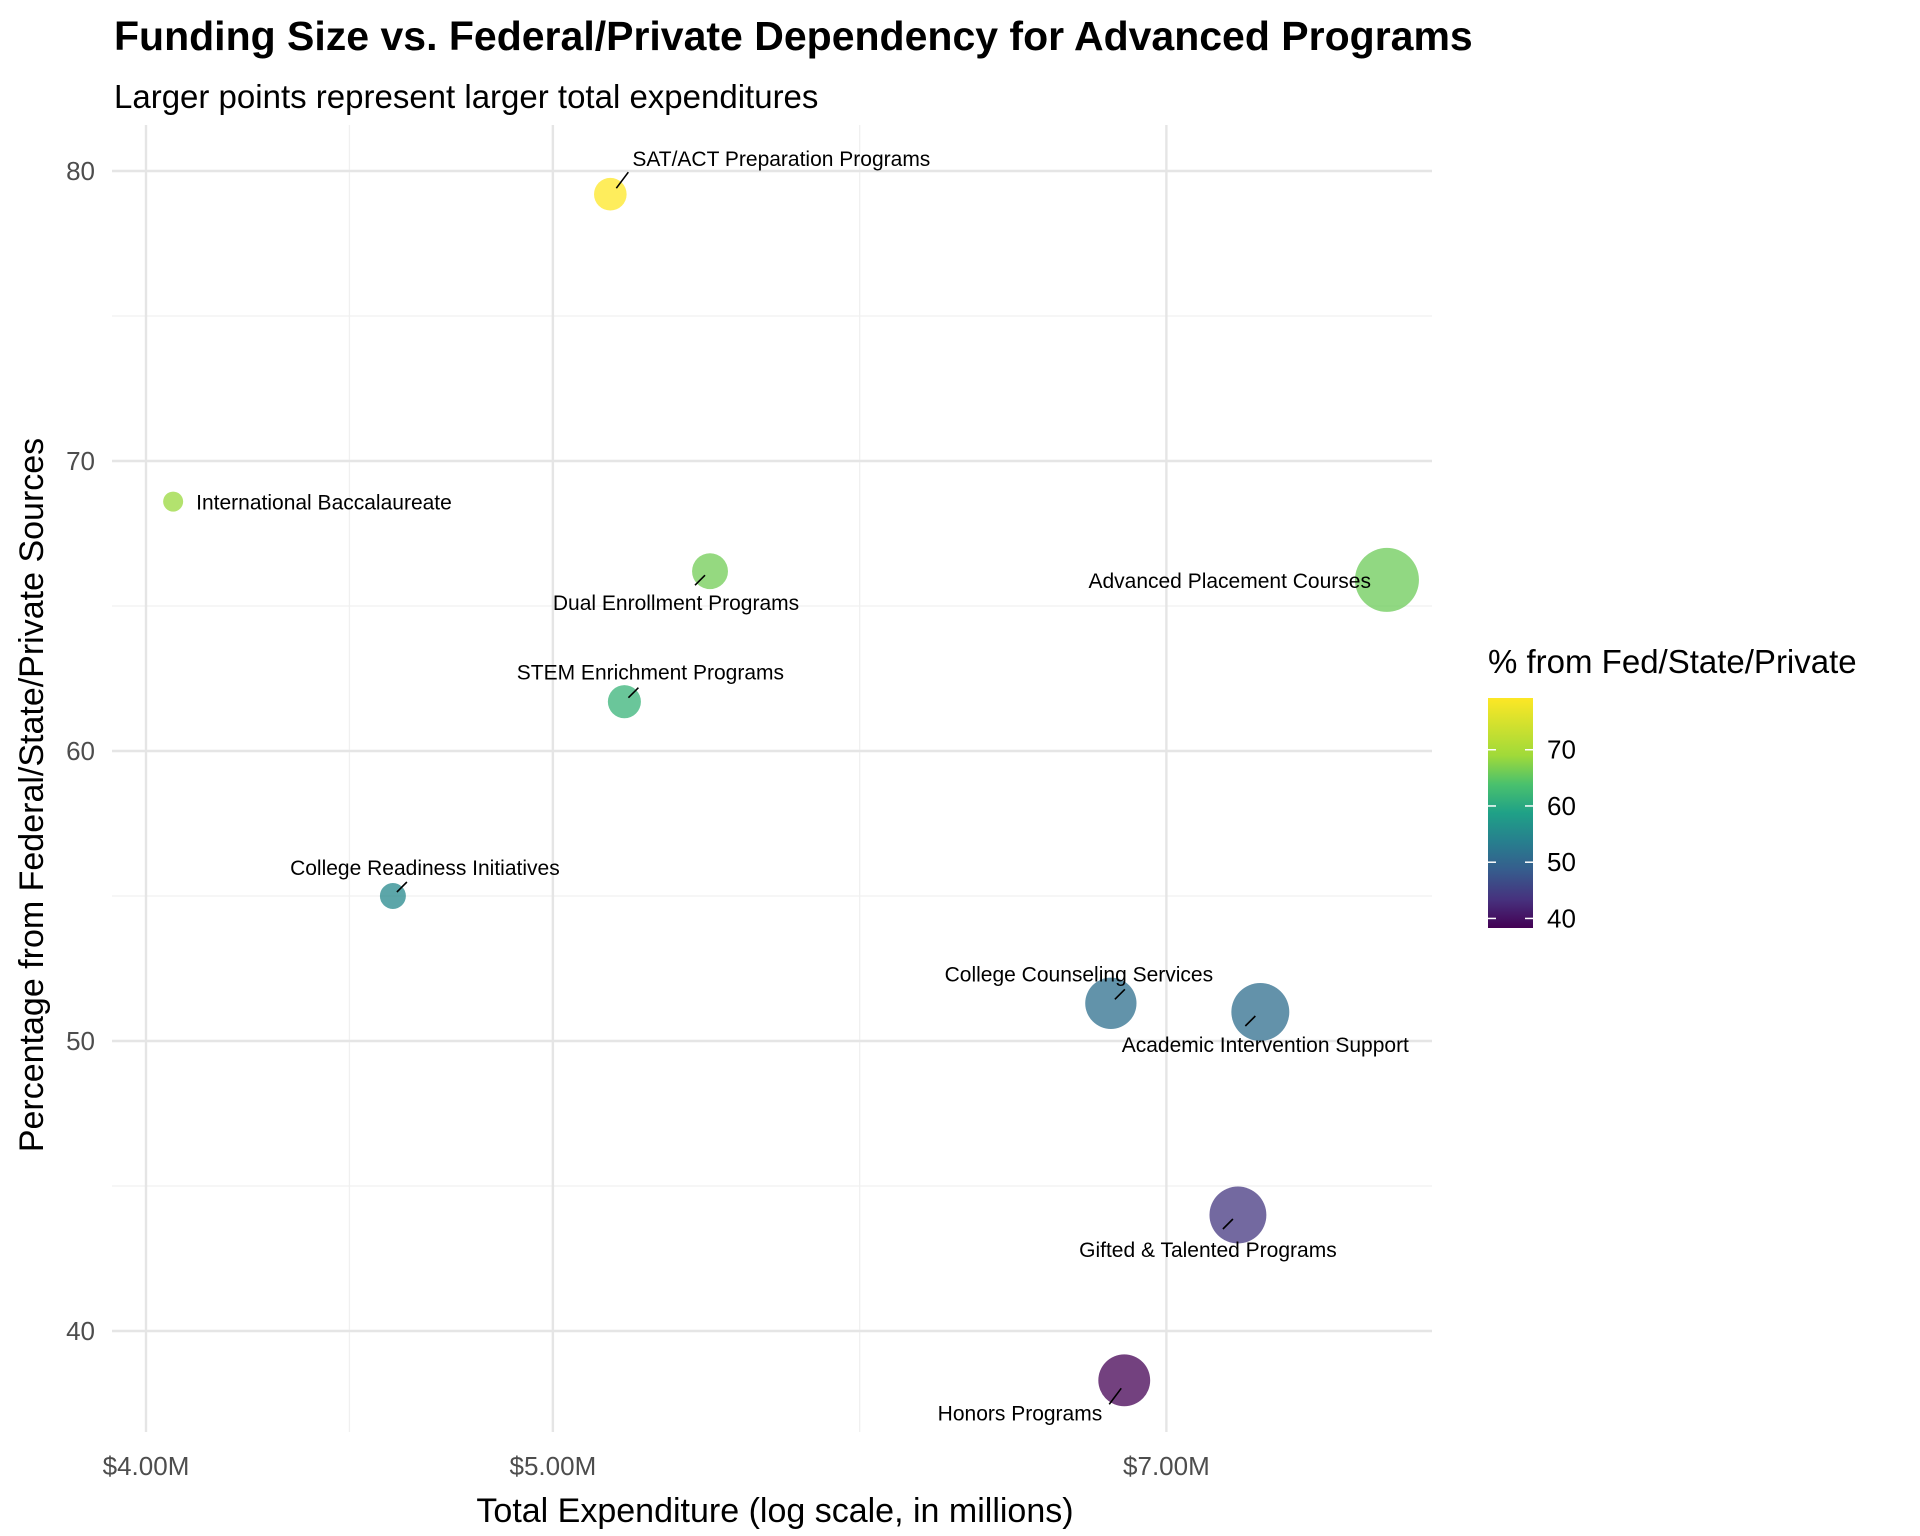  I want to click on point-gifted-talented-programs, so click(1238, 1215).